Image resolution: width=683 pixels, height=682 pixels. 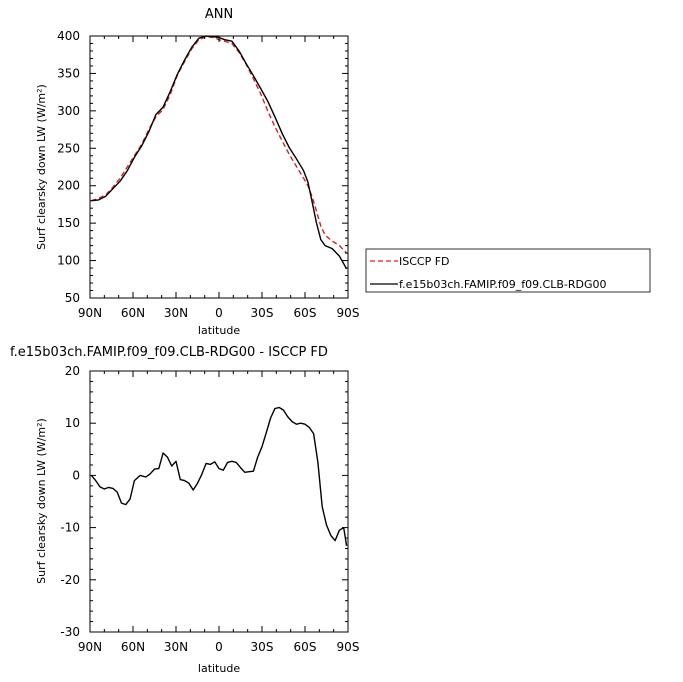 I want to click on y-tick-label: -10, so click(x=70, y=528).